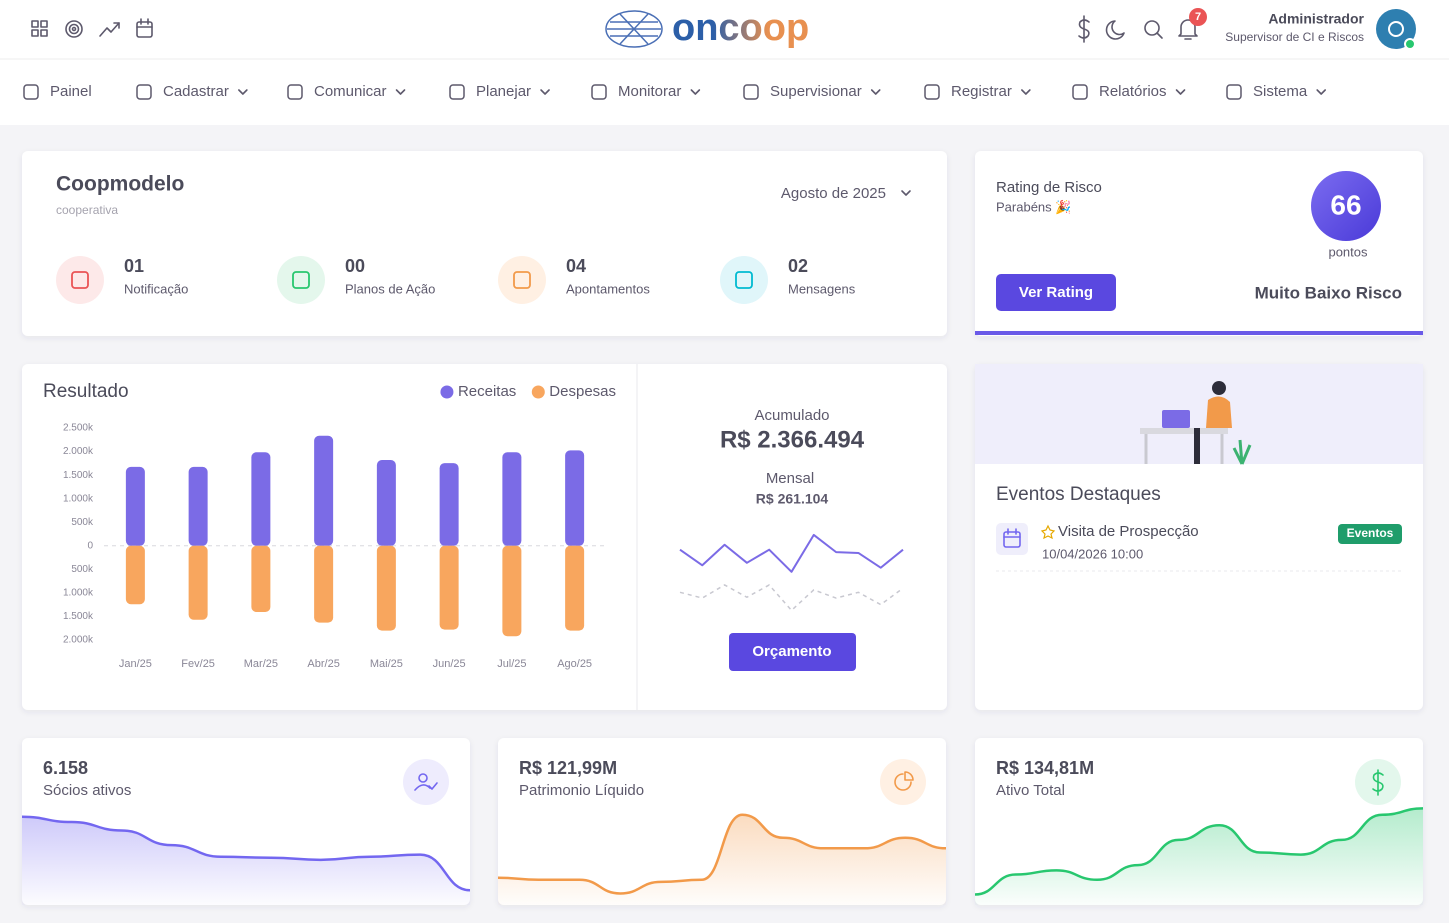 The width and height of the screenshot is (1449, 923). What do you see at coordinates (78, 498) in the screenshot?
I see `y-tick-label: 1.000k` at bounding box center [78, 498].